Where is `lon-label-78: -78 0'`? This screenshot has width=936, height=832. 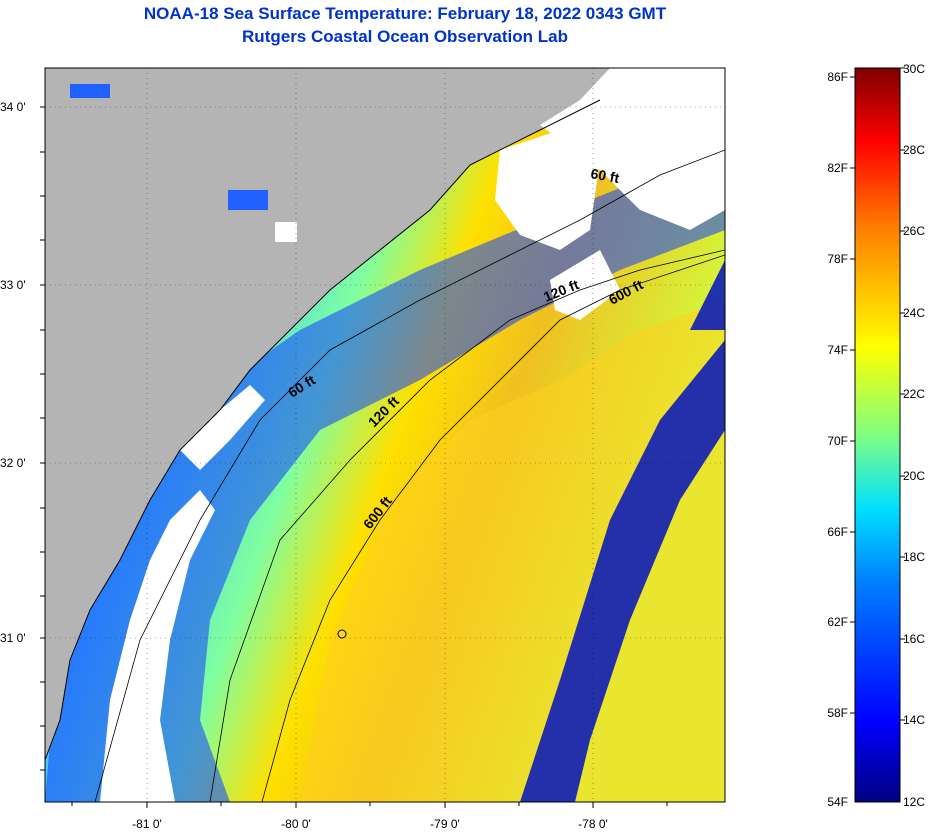 lon-label-78: -78 0' is located at coordinates (593, 824).